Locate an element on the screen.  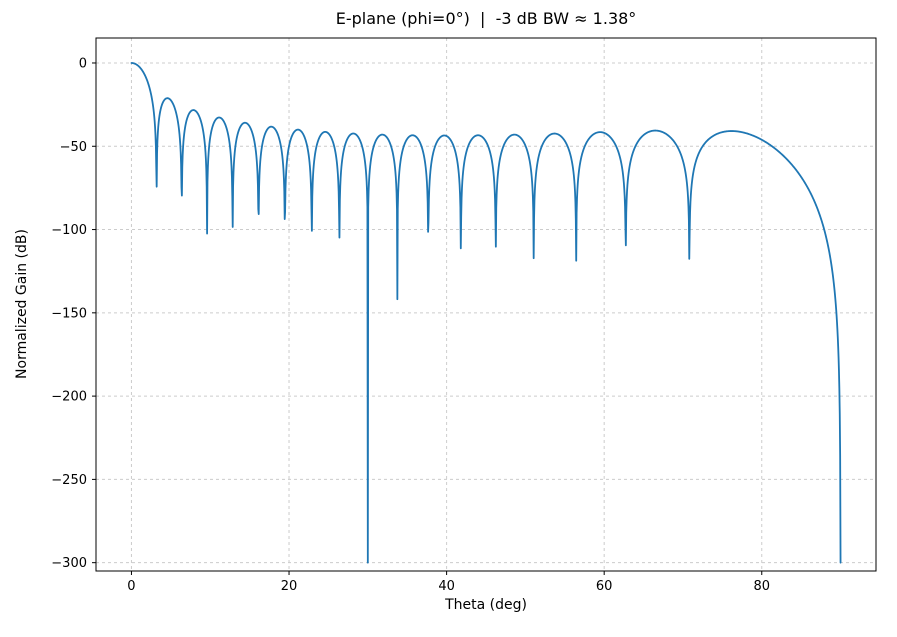
y-tick-label: 0 is located at coordinates (83, 63).